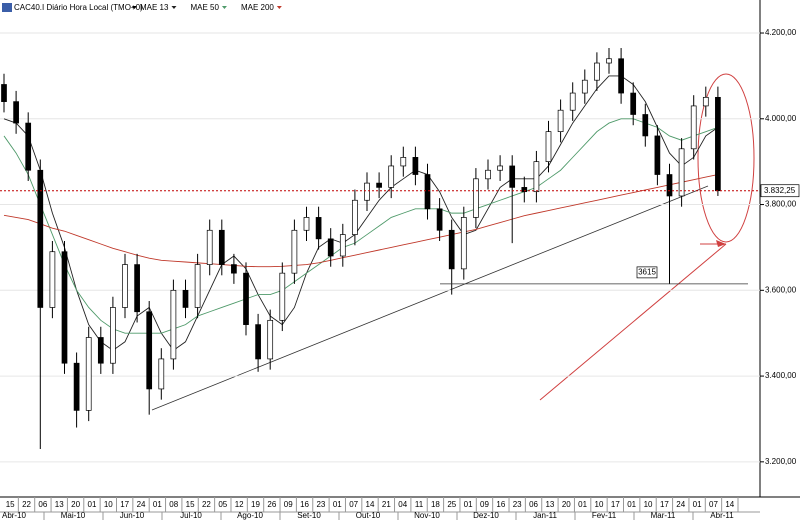 Image resolution: width=800 pixels, height=520 pixels. What do you see at coordinates (207, 7) in the screenshot?
I see `legend: MAE 13 MAE 50 MAE 200` at bounding box center [207, 7].